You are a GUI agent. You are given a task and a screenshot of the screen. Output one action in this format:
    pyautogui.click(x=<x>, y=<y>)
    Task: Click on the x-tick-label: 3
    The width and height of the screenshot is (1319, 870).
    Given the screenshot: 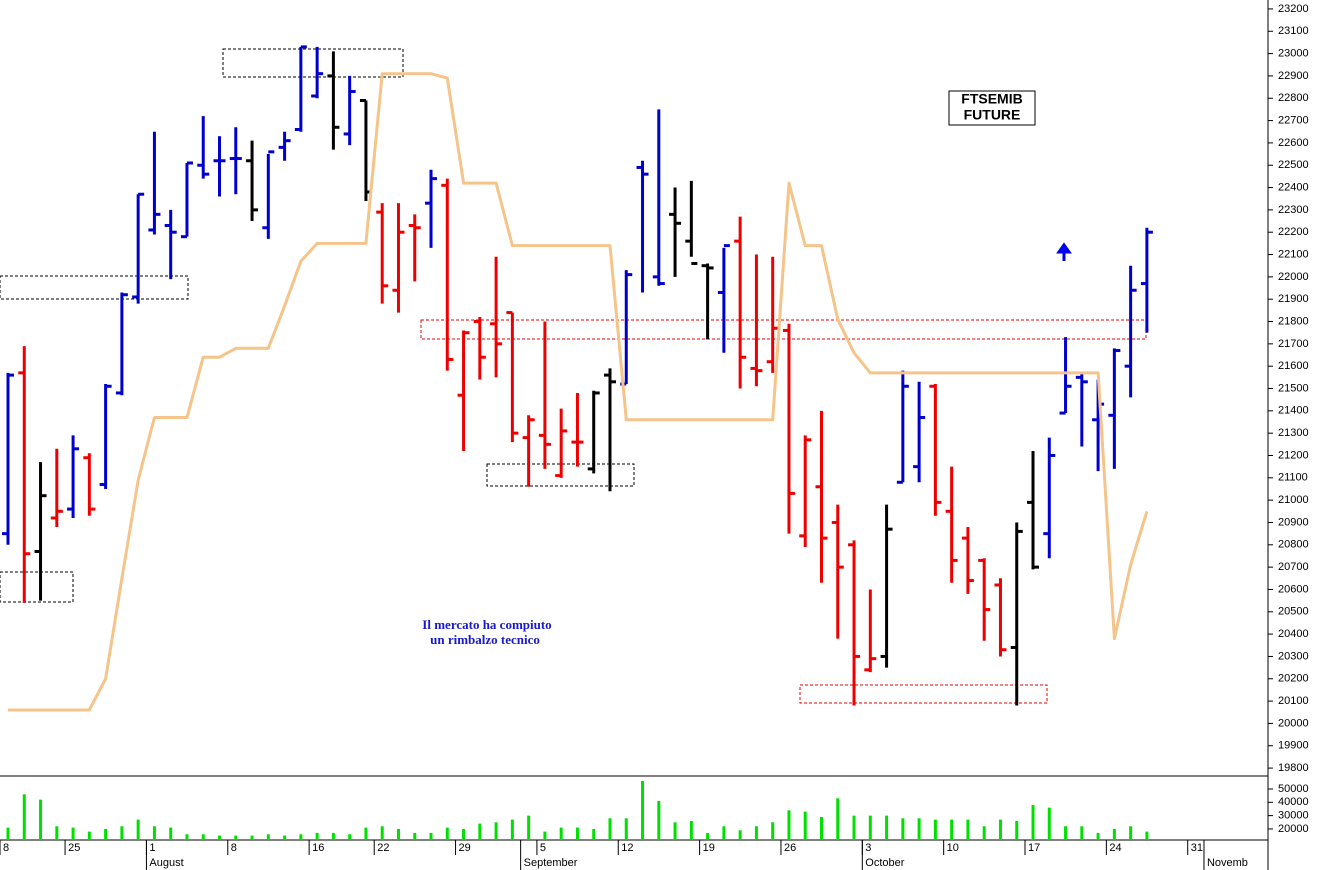 What is the action you would take?
    pyautogui.click(x=868, y=848)
    